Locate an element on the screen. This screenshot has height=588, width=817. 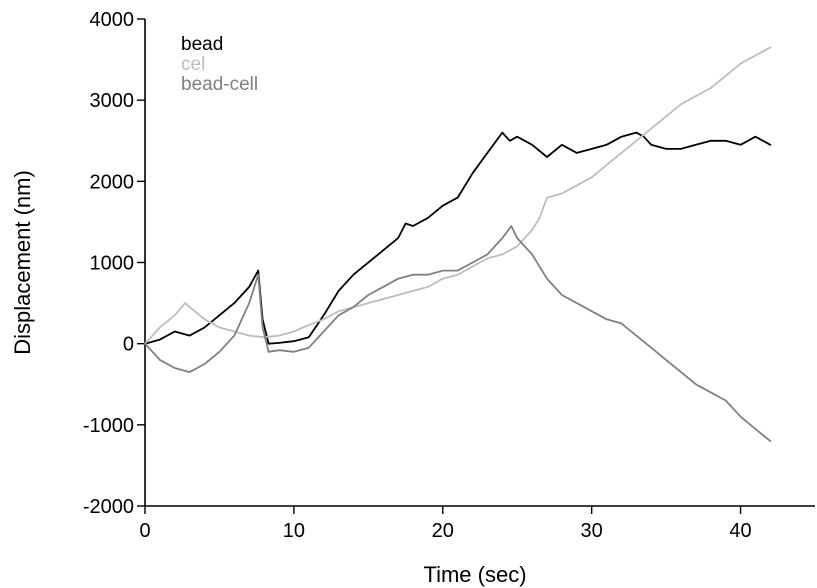
y-tick-label: -2000 is located at coordinates (108, 507).